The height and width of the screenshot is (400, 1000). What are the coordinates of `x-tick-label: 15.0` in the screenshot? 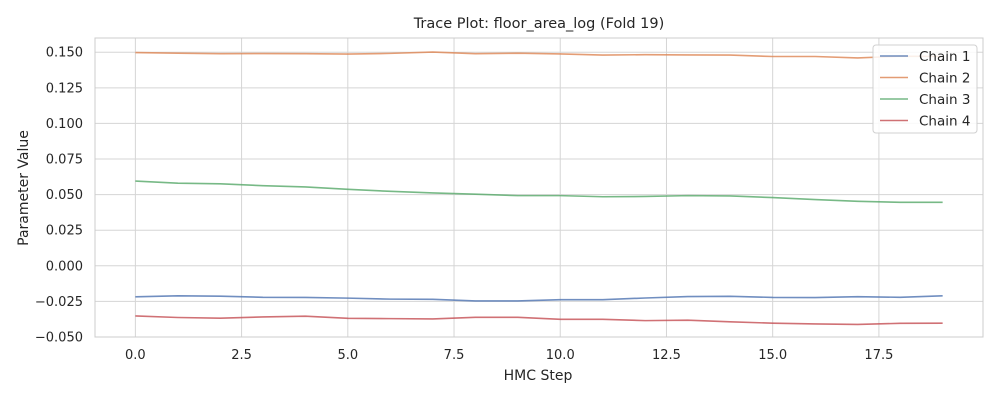 It's located at (772, 355).